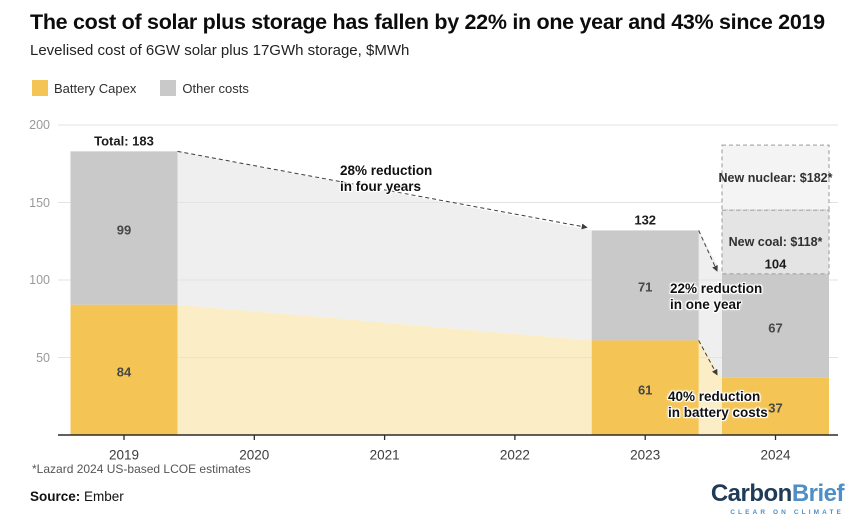 The image size is (864, 526). What do you see at coordinates (140, 88) in the screenshot?
I see `legend: Battery Capex Other costs` at bounding box center [140, 88].